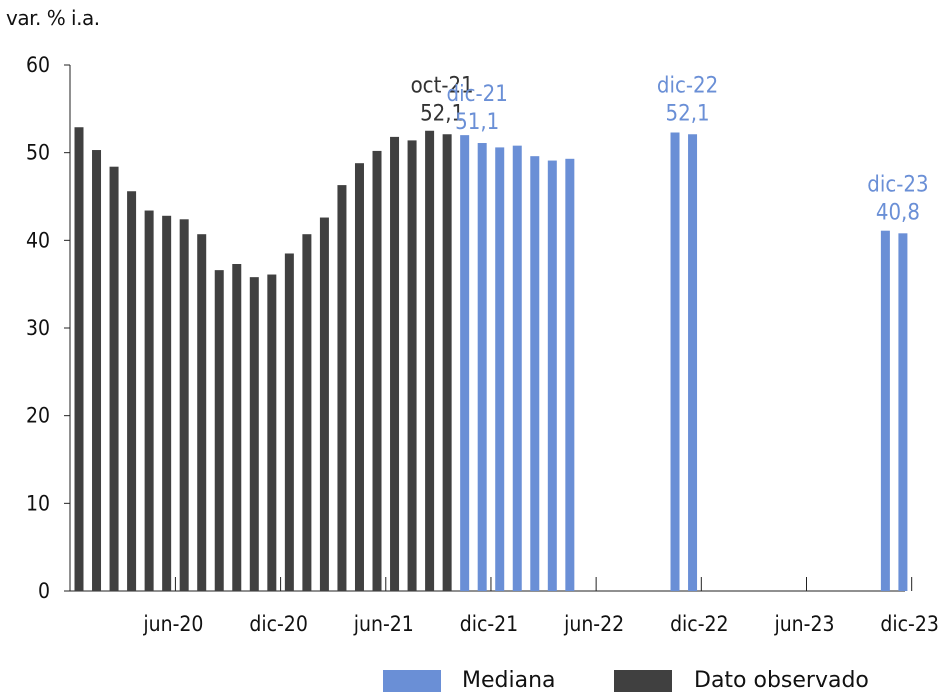  I want to click on y-tick-label: 60, so click(38, 65).